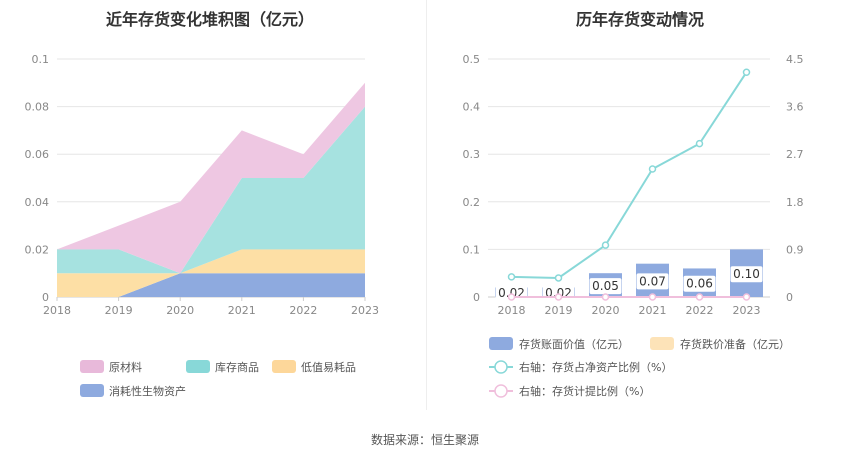  I want to click on left-y-tick-label: 0.02, so click(37, 249).